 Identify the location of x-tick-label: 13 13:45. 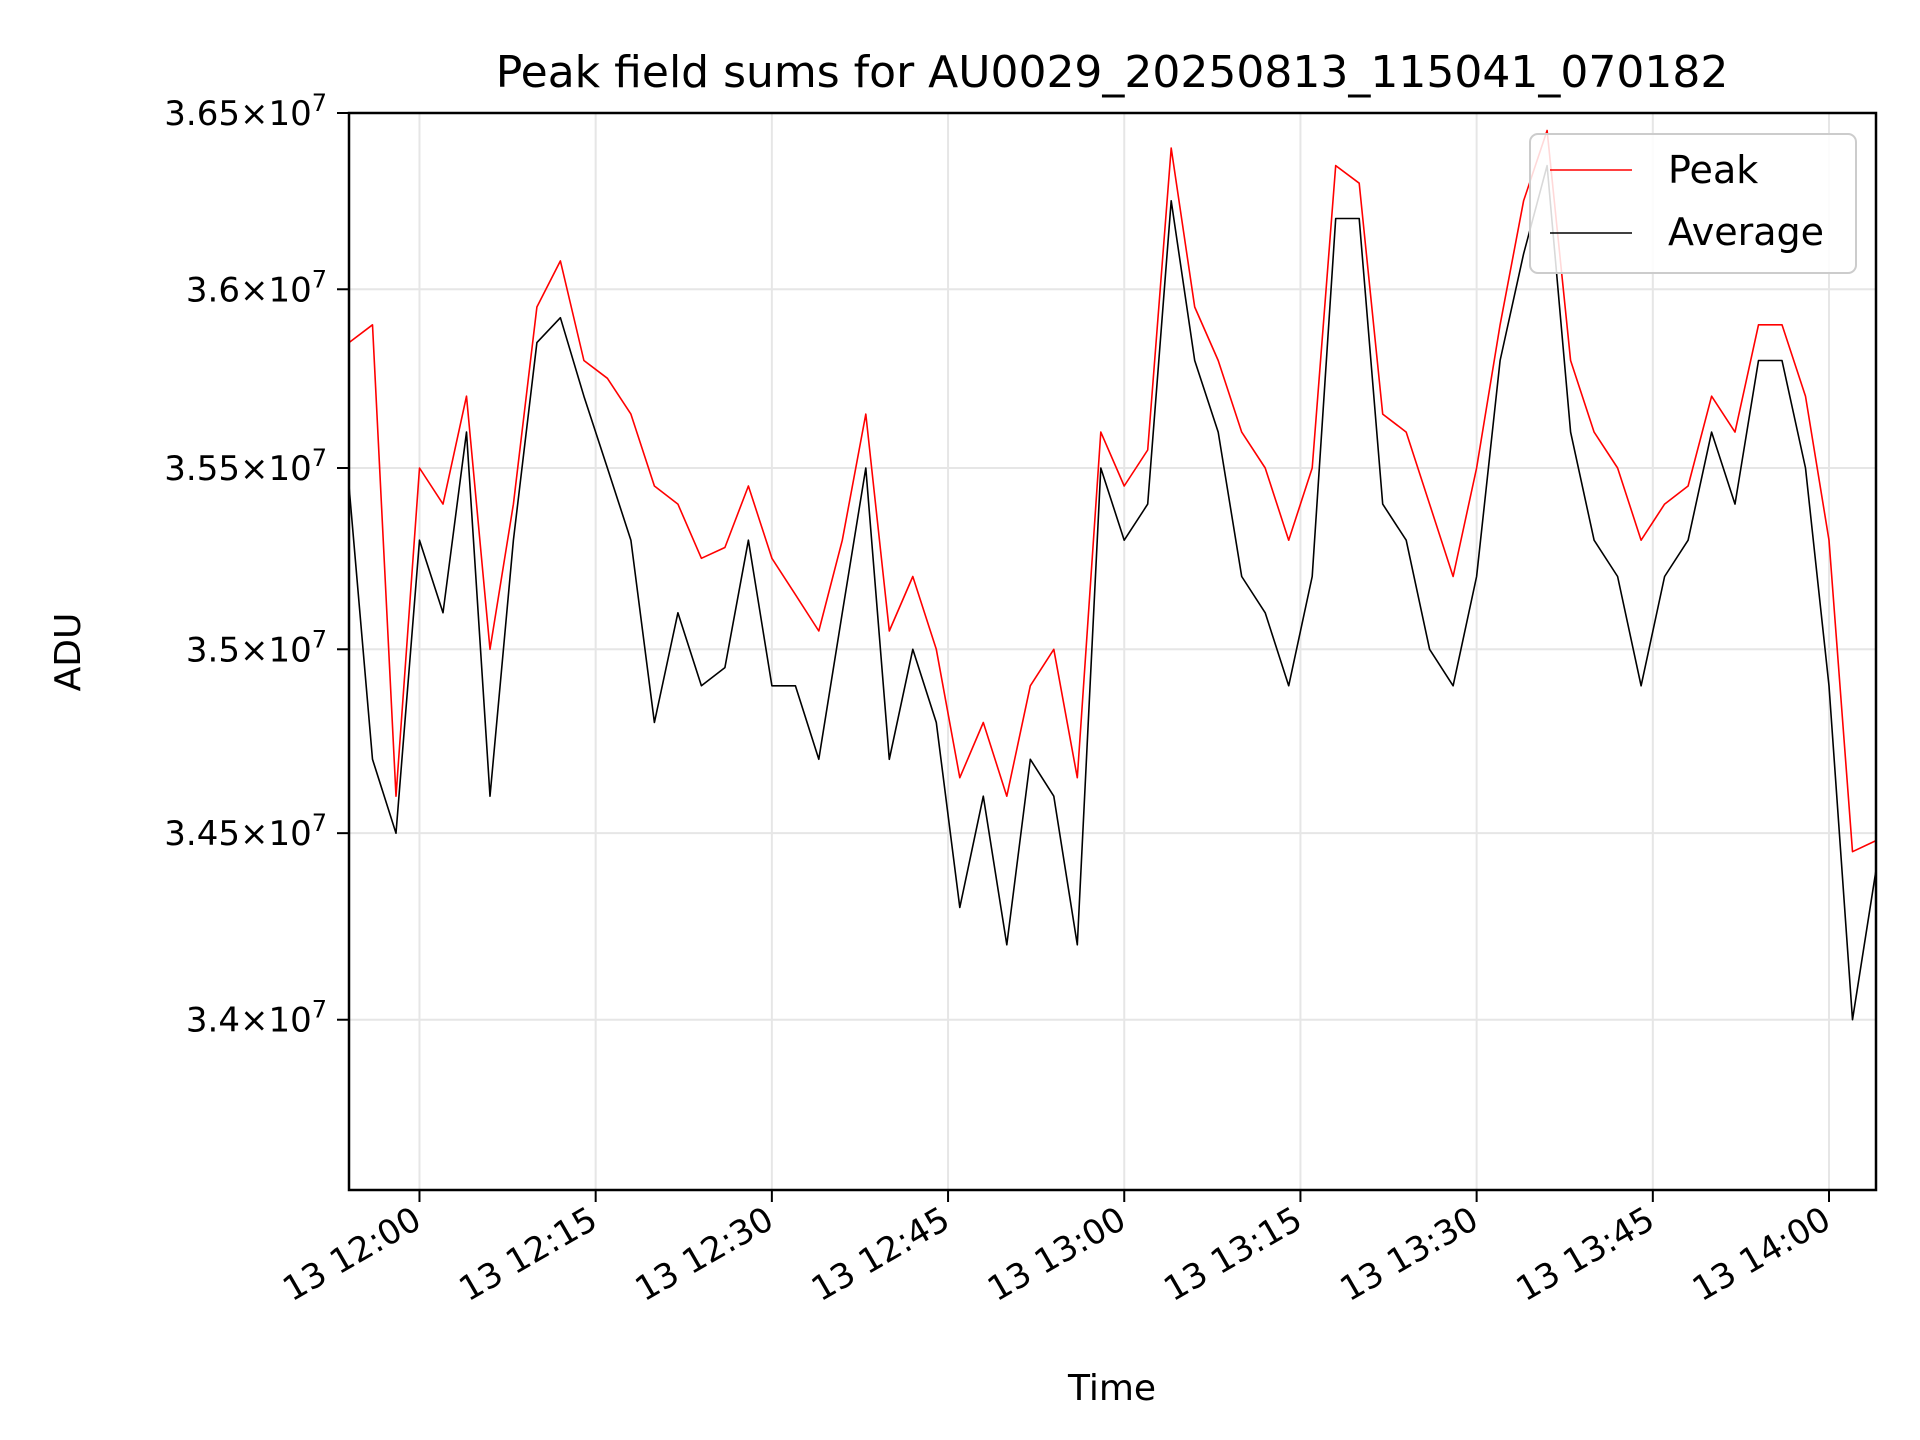
(1586, 1254).